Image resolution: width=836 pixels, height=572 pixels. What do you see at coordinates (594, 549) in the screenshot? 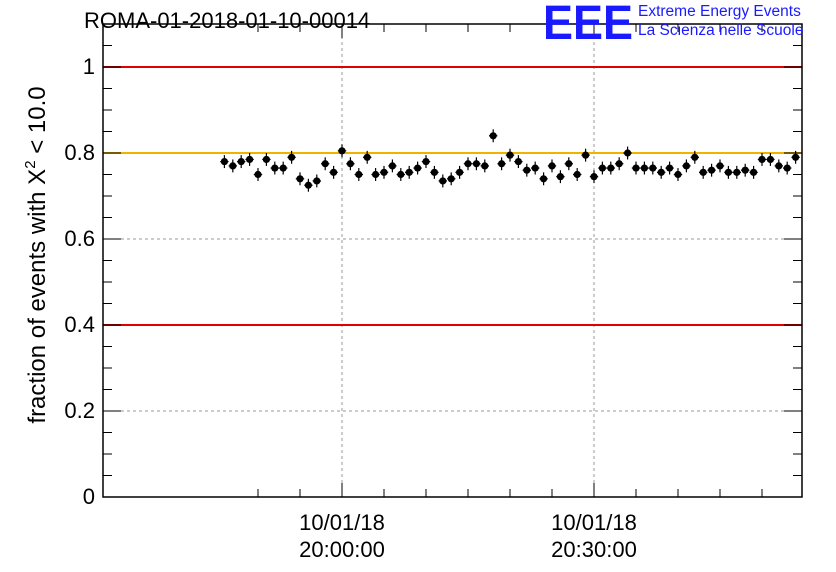
I see `x-tick-time: 20:30:00` at bounding box center [594, 549].